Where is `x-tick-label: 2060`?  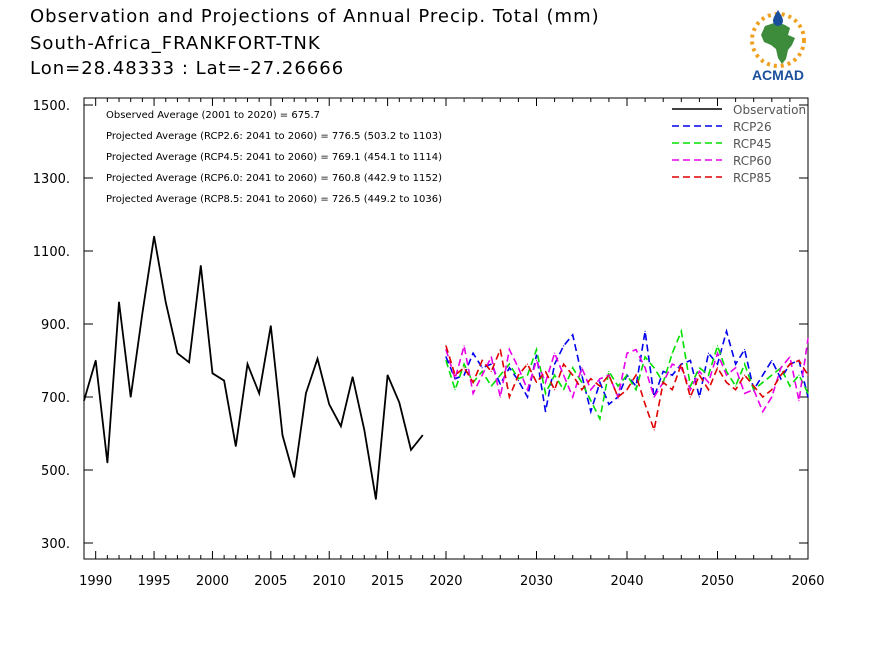 x-tick-label: 2060 is located at coordinates (807, 581).